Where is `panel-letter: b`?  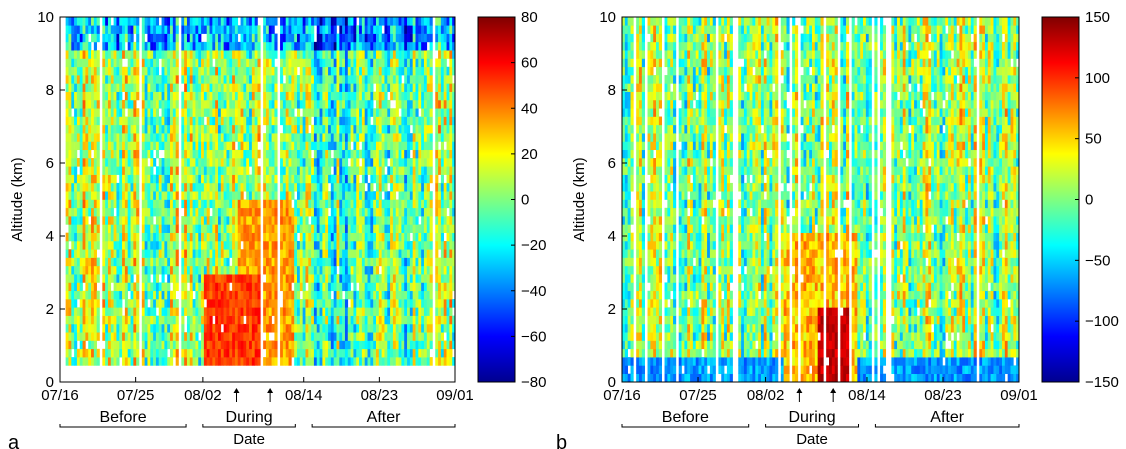
panel-letter: b is located at coordinates (561, 440).